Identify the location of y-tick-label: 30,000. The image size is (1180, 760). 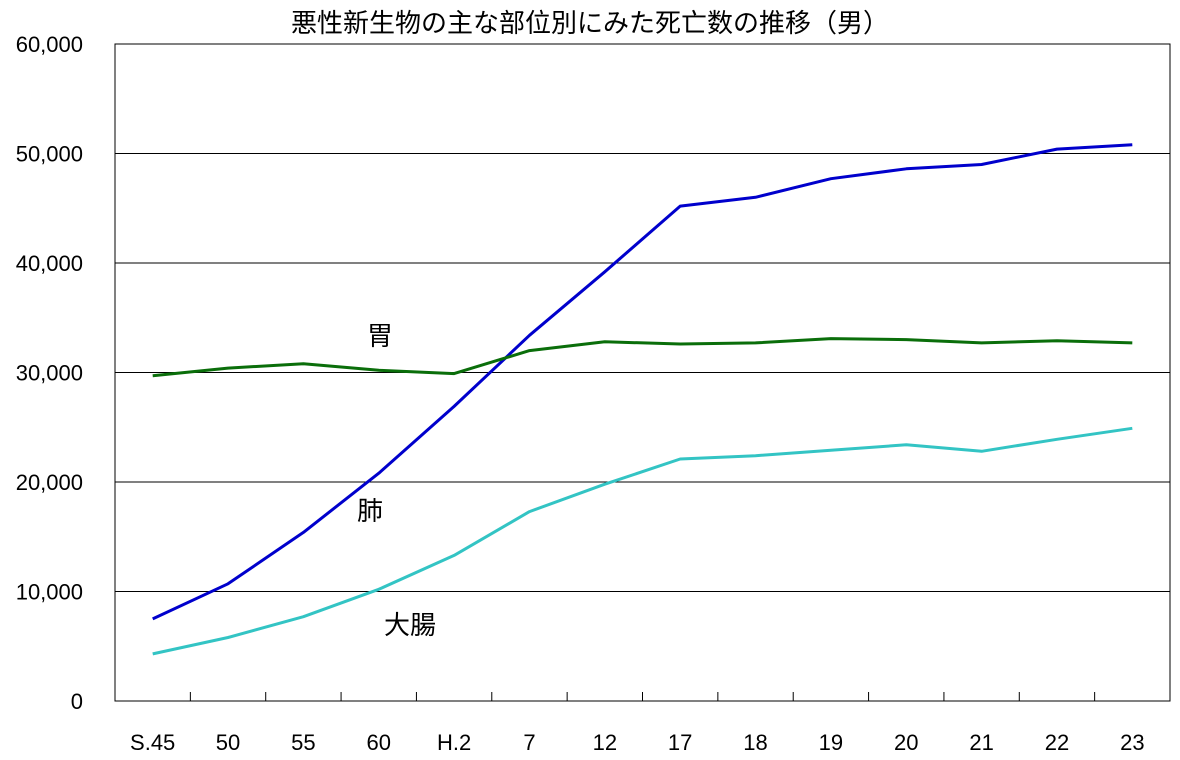
(49, 373).